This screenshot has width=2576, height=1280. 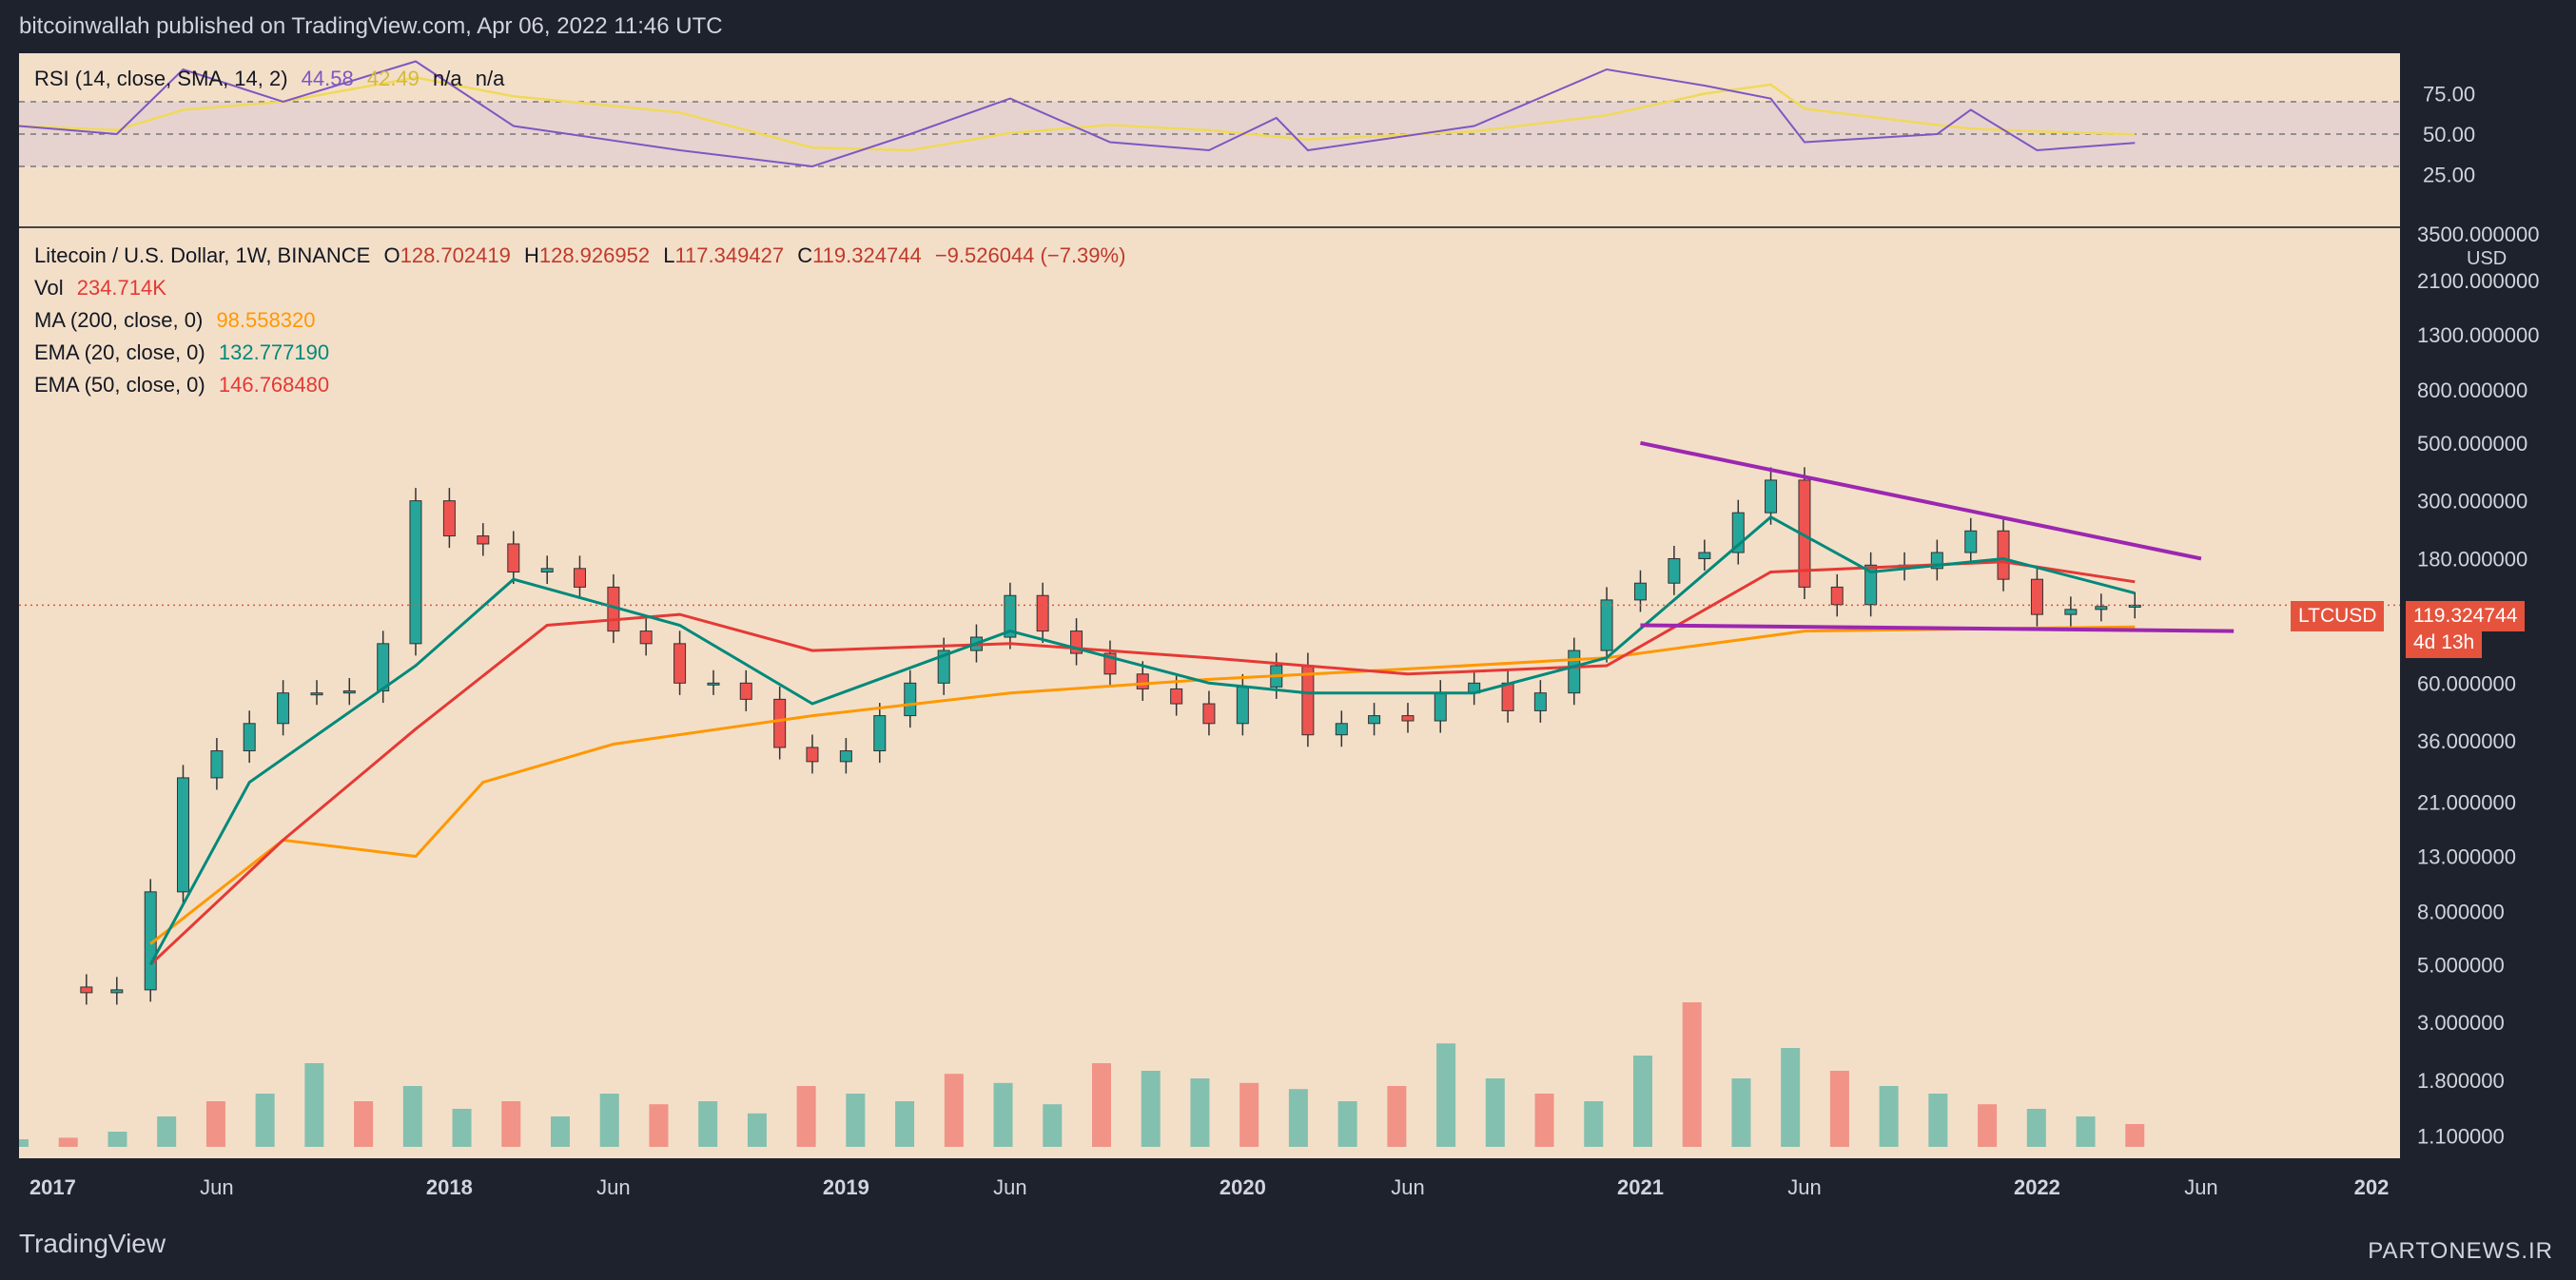 I want to click on ma200-legend: MA (200, close, 0) 98.558320, so click(x=175, y=320).